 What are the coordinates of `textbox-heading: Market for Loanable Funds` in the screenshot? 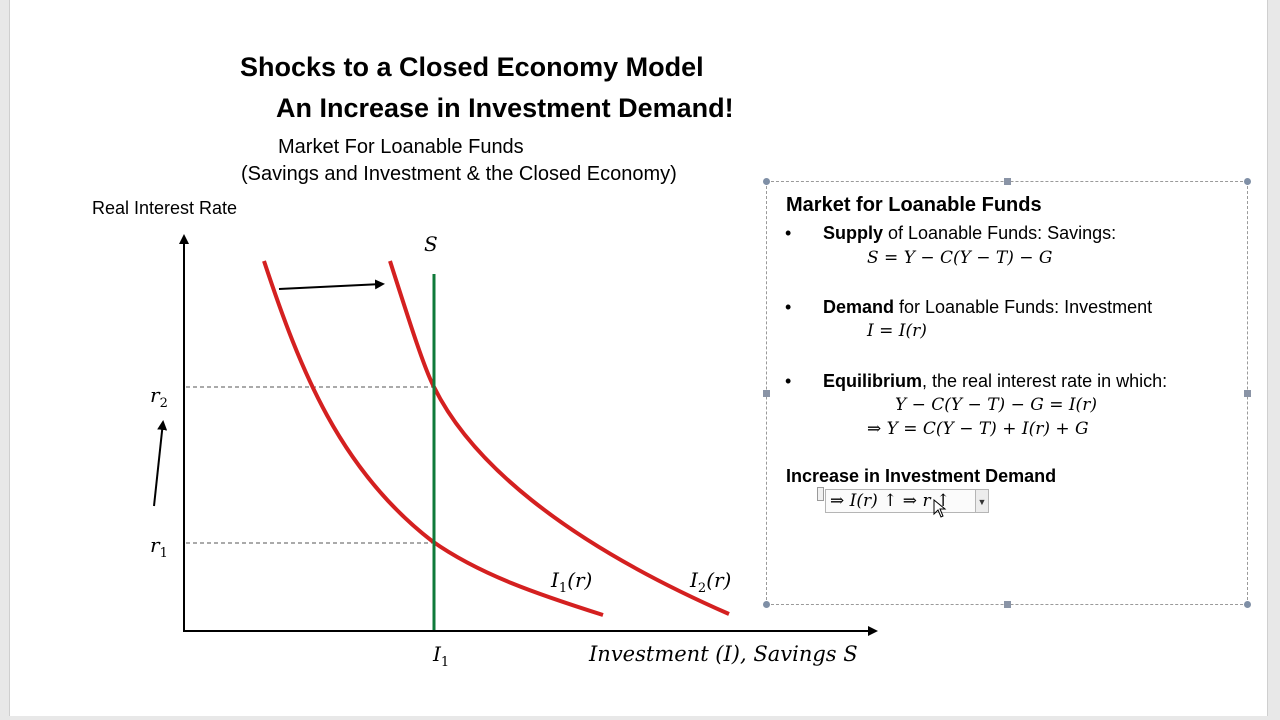 It's located at (914, 205).